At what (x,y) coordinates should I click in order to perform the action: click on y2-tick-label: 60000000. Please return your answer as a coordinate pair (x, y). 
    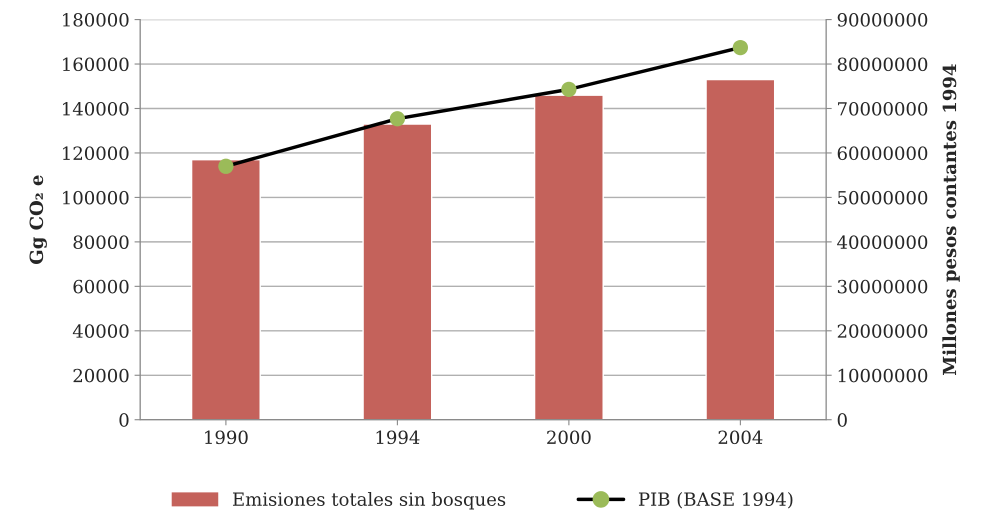
    Looking at the image, I should click on (883, 153).